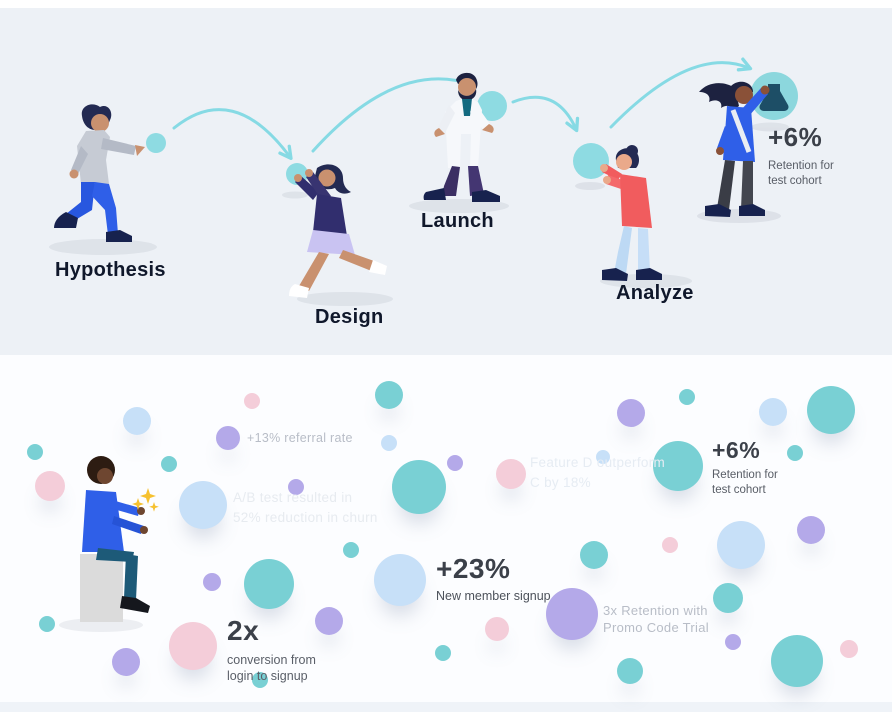  Describe the element at coordinates (631, 213) in the screenshot. I see `person-analyze-illustration` at that location.